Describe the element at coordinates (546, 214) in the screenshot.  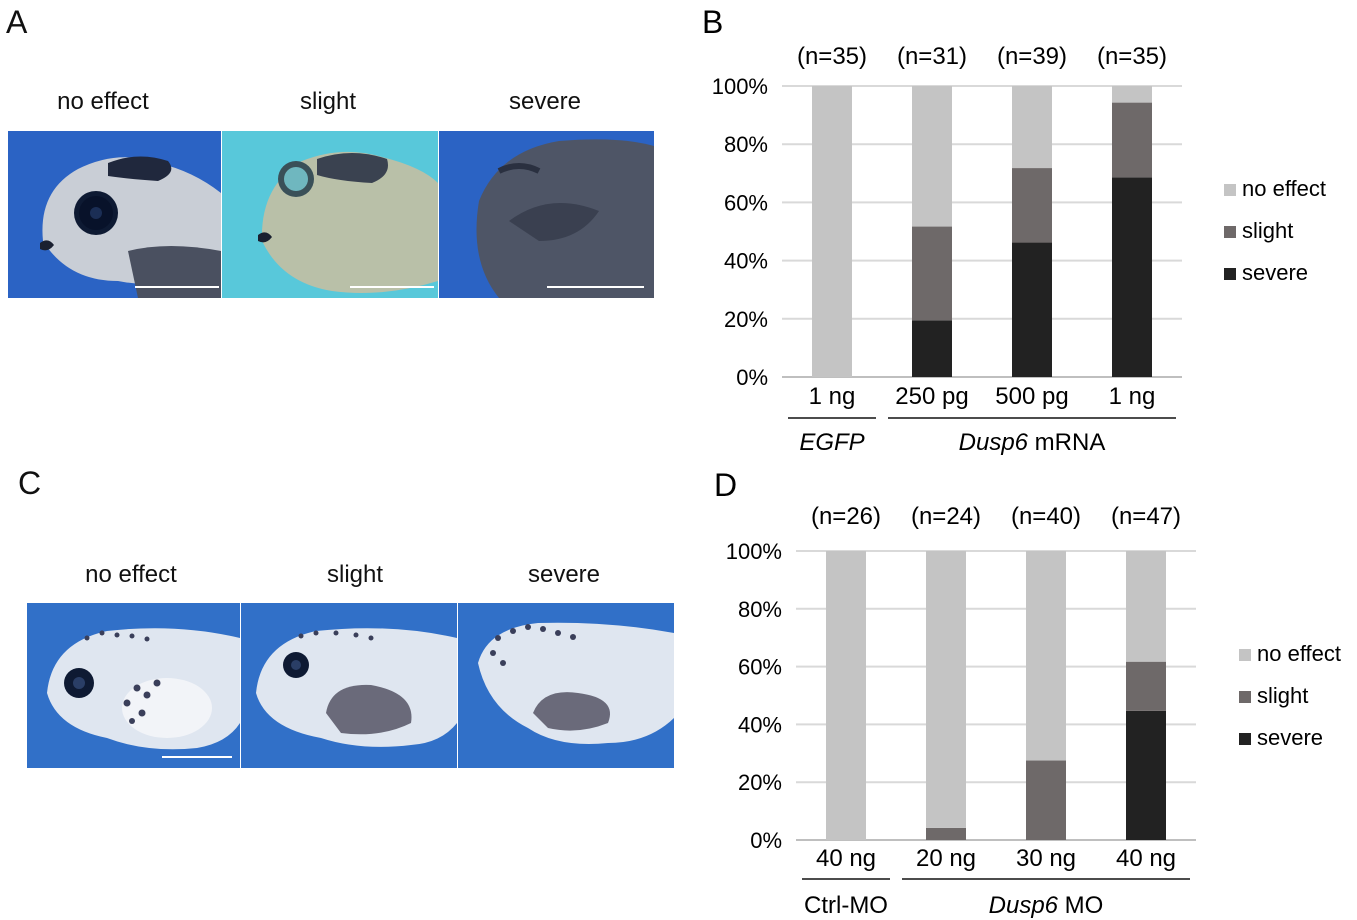
I see `tadpole-head-photo-severe` at that location.